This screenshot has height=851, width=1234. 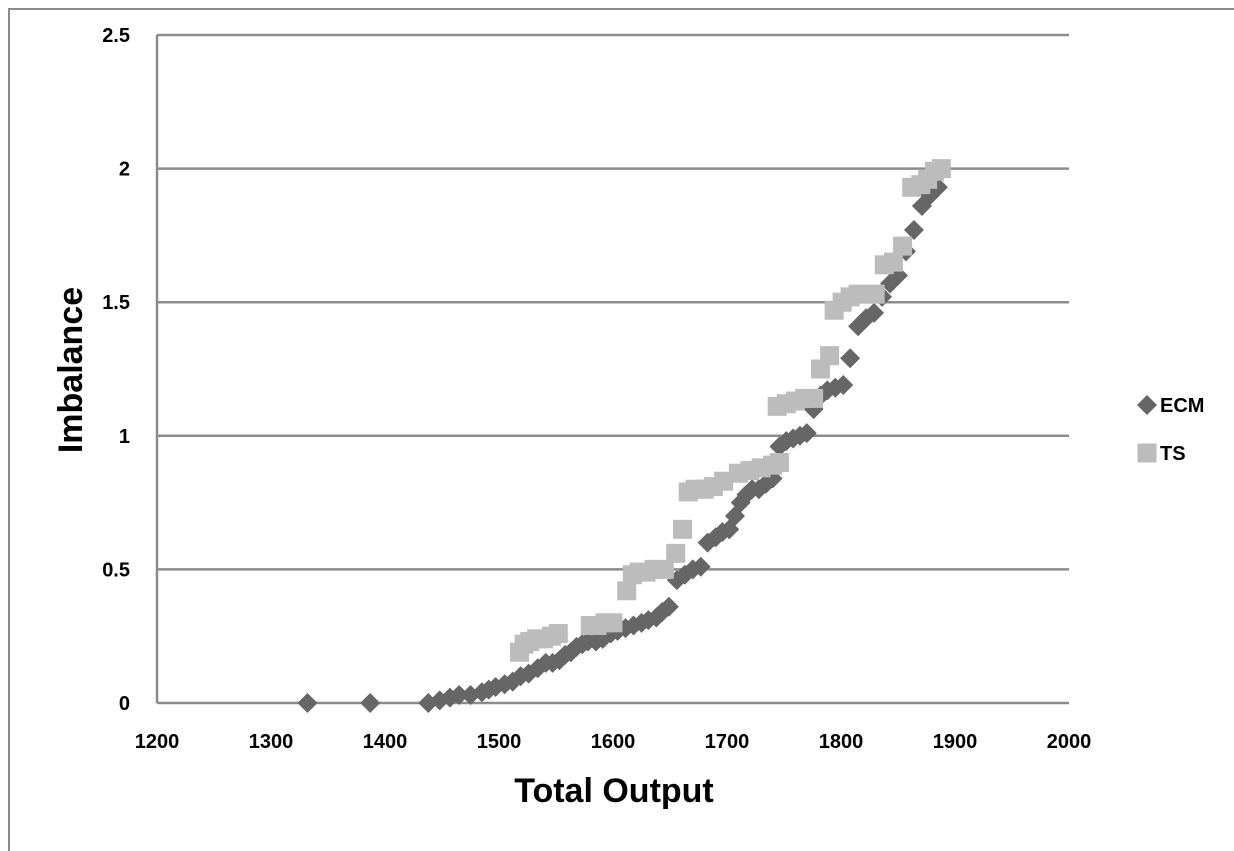 What do you see at coordinates (124, 704) in the screenshot?
I see `y-tick-label: 0` at bounding box center [124, 704].